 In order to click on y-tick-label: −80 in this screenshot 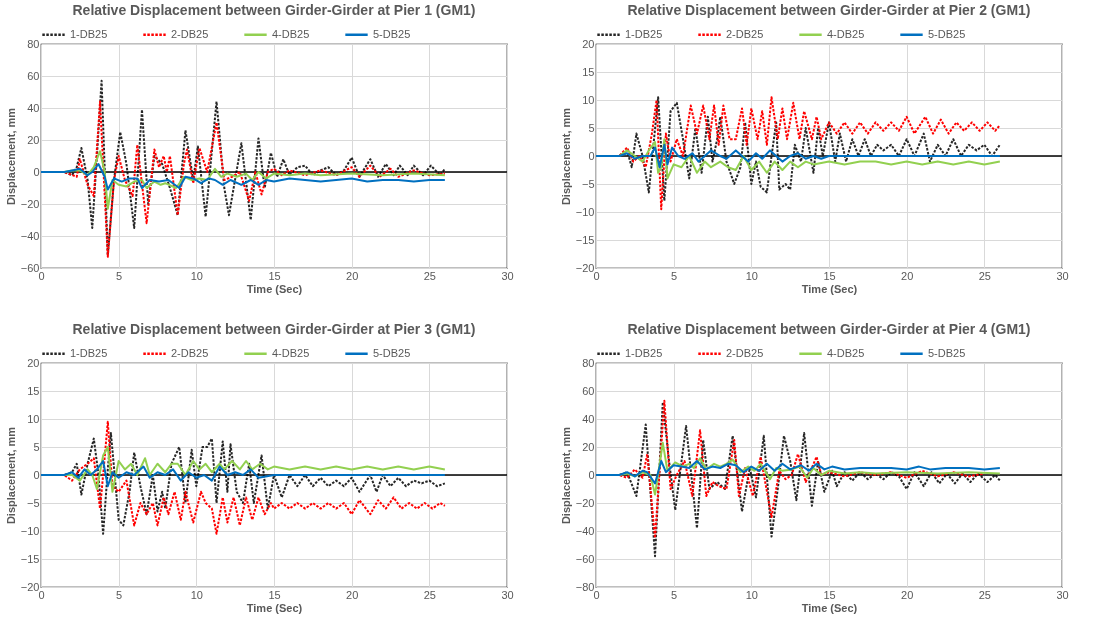, I will do `click(585, 586)`.